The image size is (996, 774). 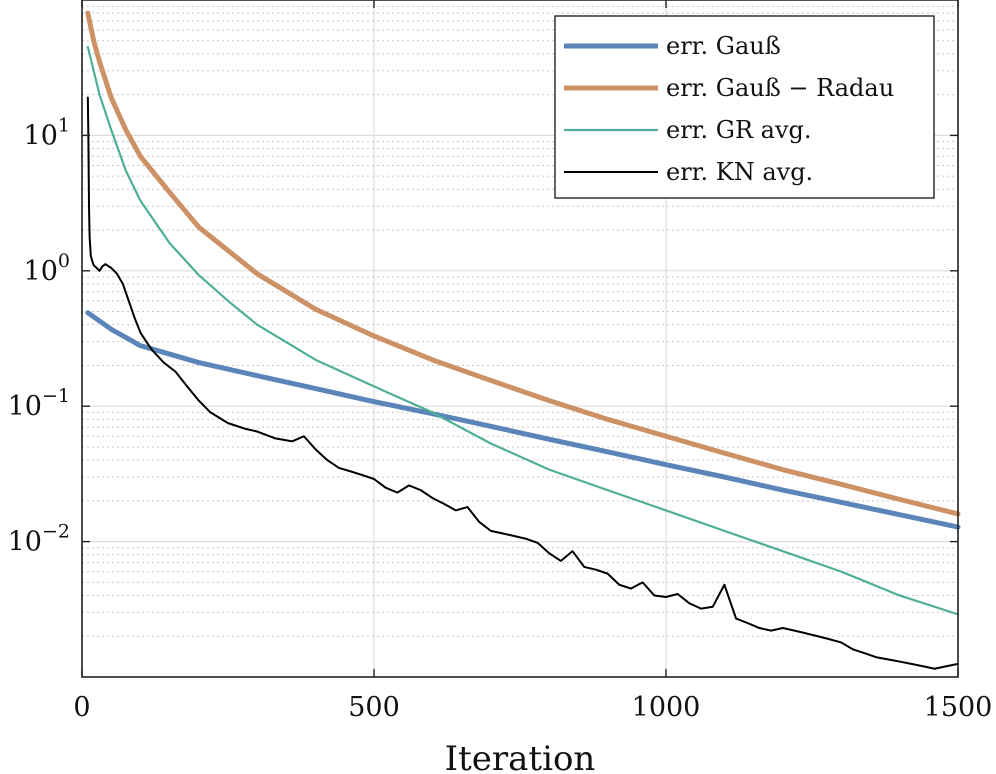 I want to click on x-tick-label: 1500, so click(x=958, y=707).